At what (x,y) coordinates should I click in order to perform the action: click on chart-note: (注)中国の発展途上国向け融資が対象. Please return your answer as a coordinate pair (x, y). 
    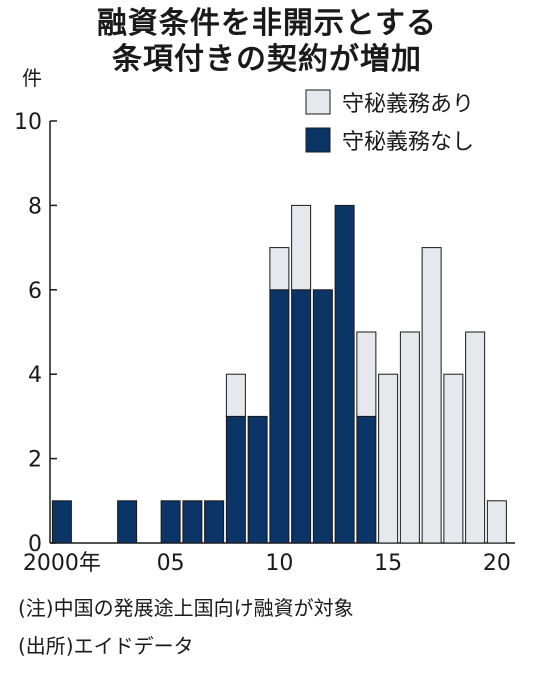
    Looking at the image, I should click on (186, 608).